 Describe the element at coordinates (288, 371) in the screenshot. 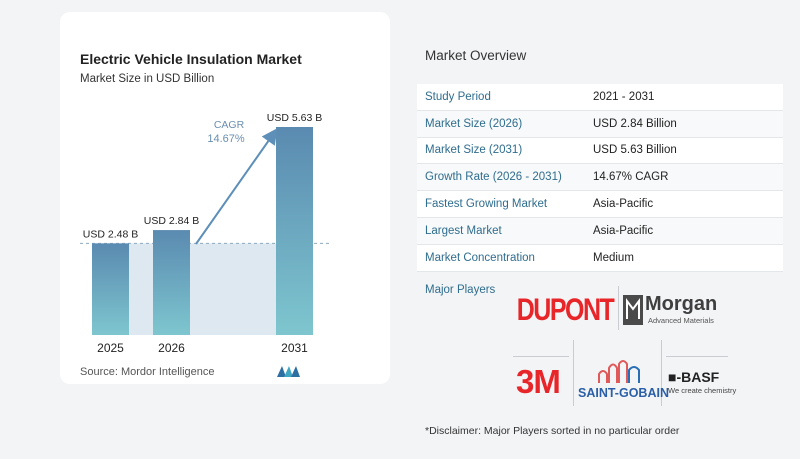

I see `mordor-logo-icon` at that location.